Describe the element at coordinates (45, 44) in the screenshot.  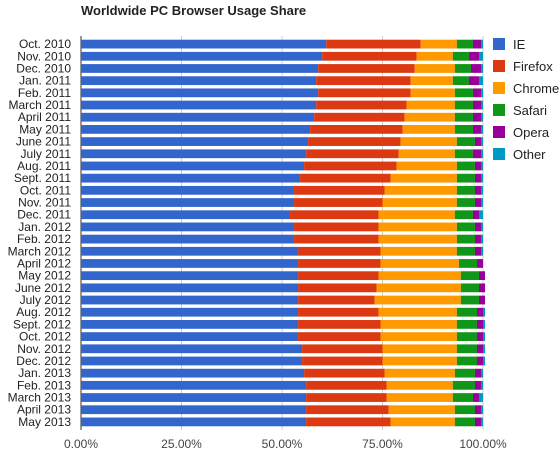
I see `category-label: Oct. 2010` at that location.